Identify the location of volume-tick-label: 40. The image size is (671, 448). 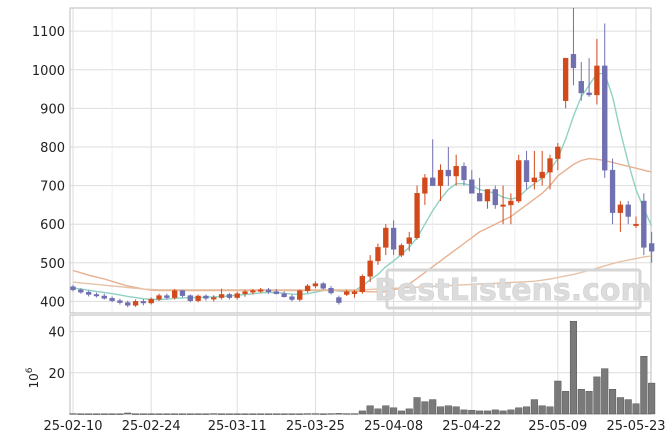
(56, 333).